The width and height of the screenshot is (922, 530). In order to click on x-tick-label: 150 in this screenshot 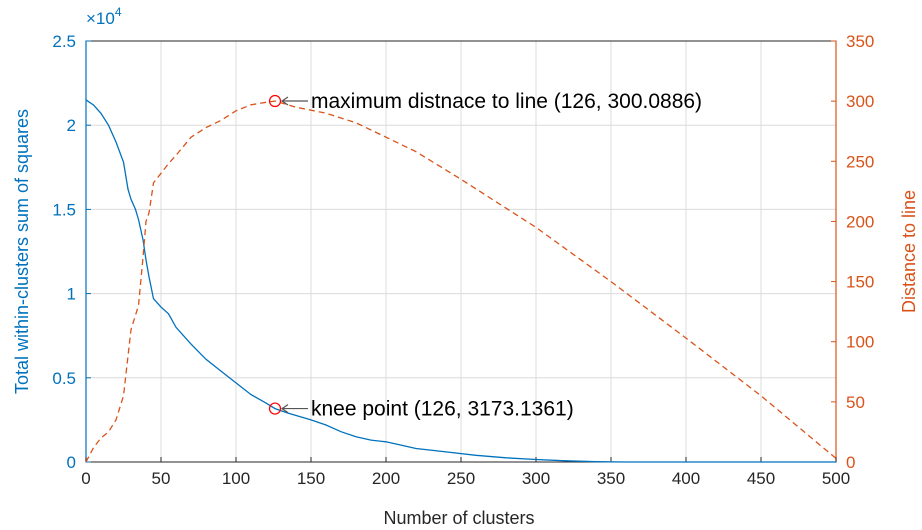, I will do `click(311, 478)`.